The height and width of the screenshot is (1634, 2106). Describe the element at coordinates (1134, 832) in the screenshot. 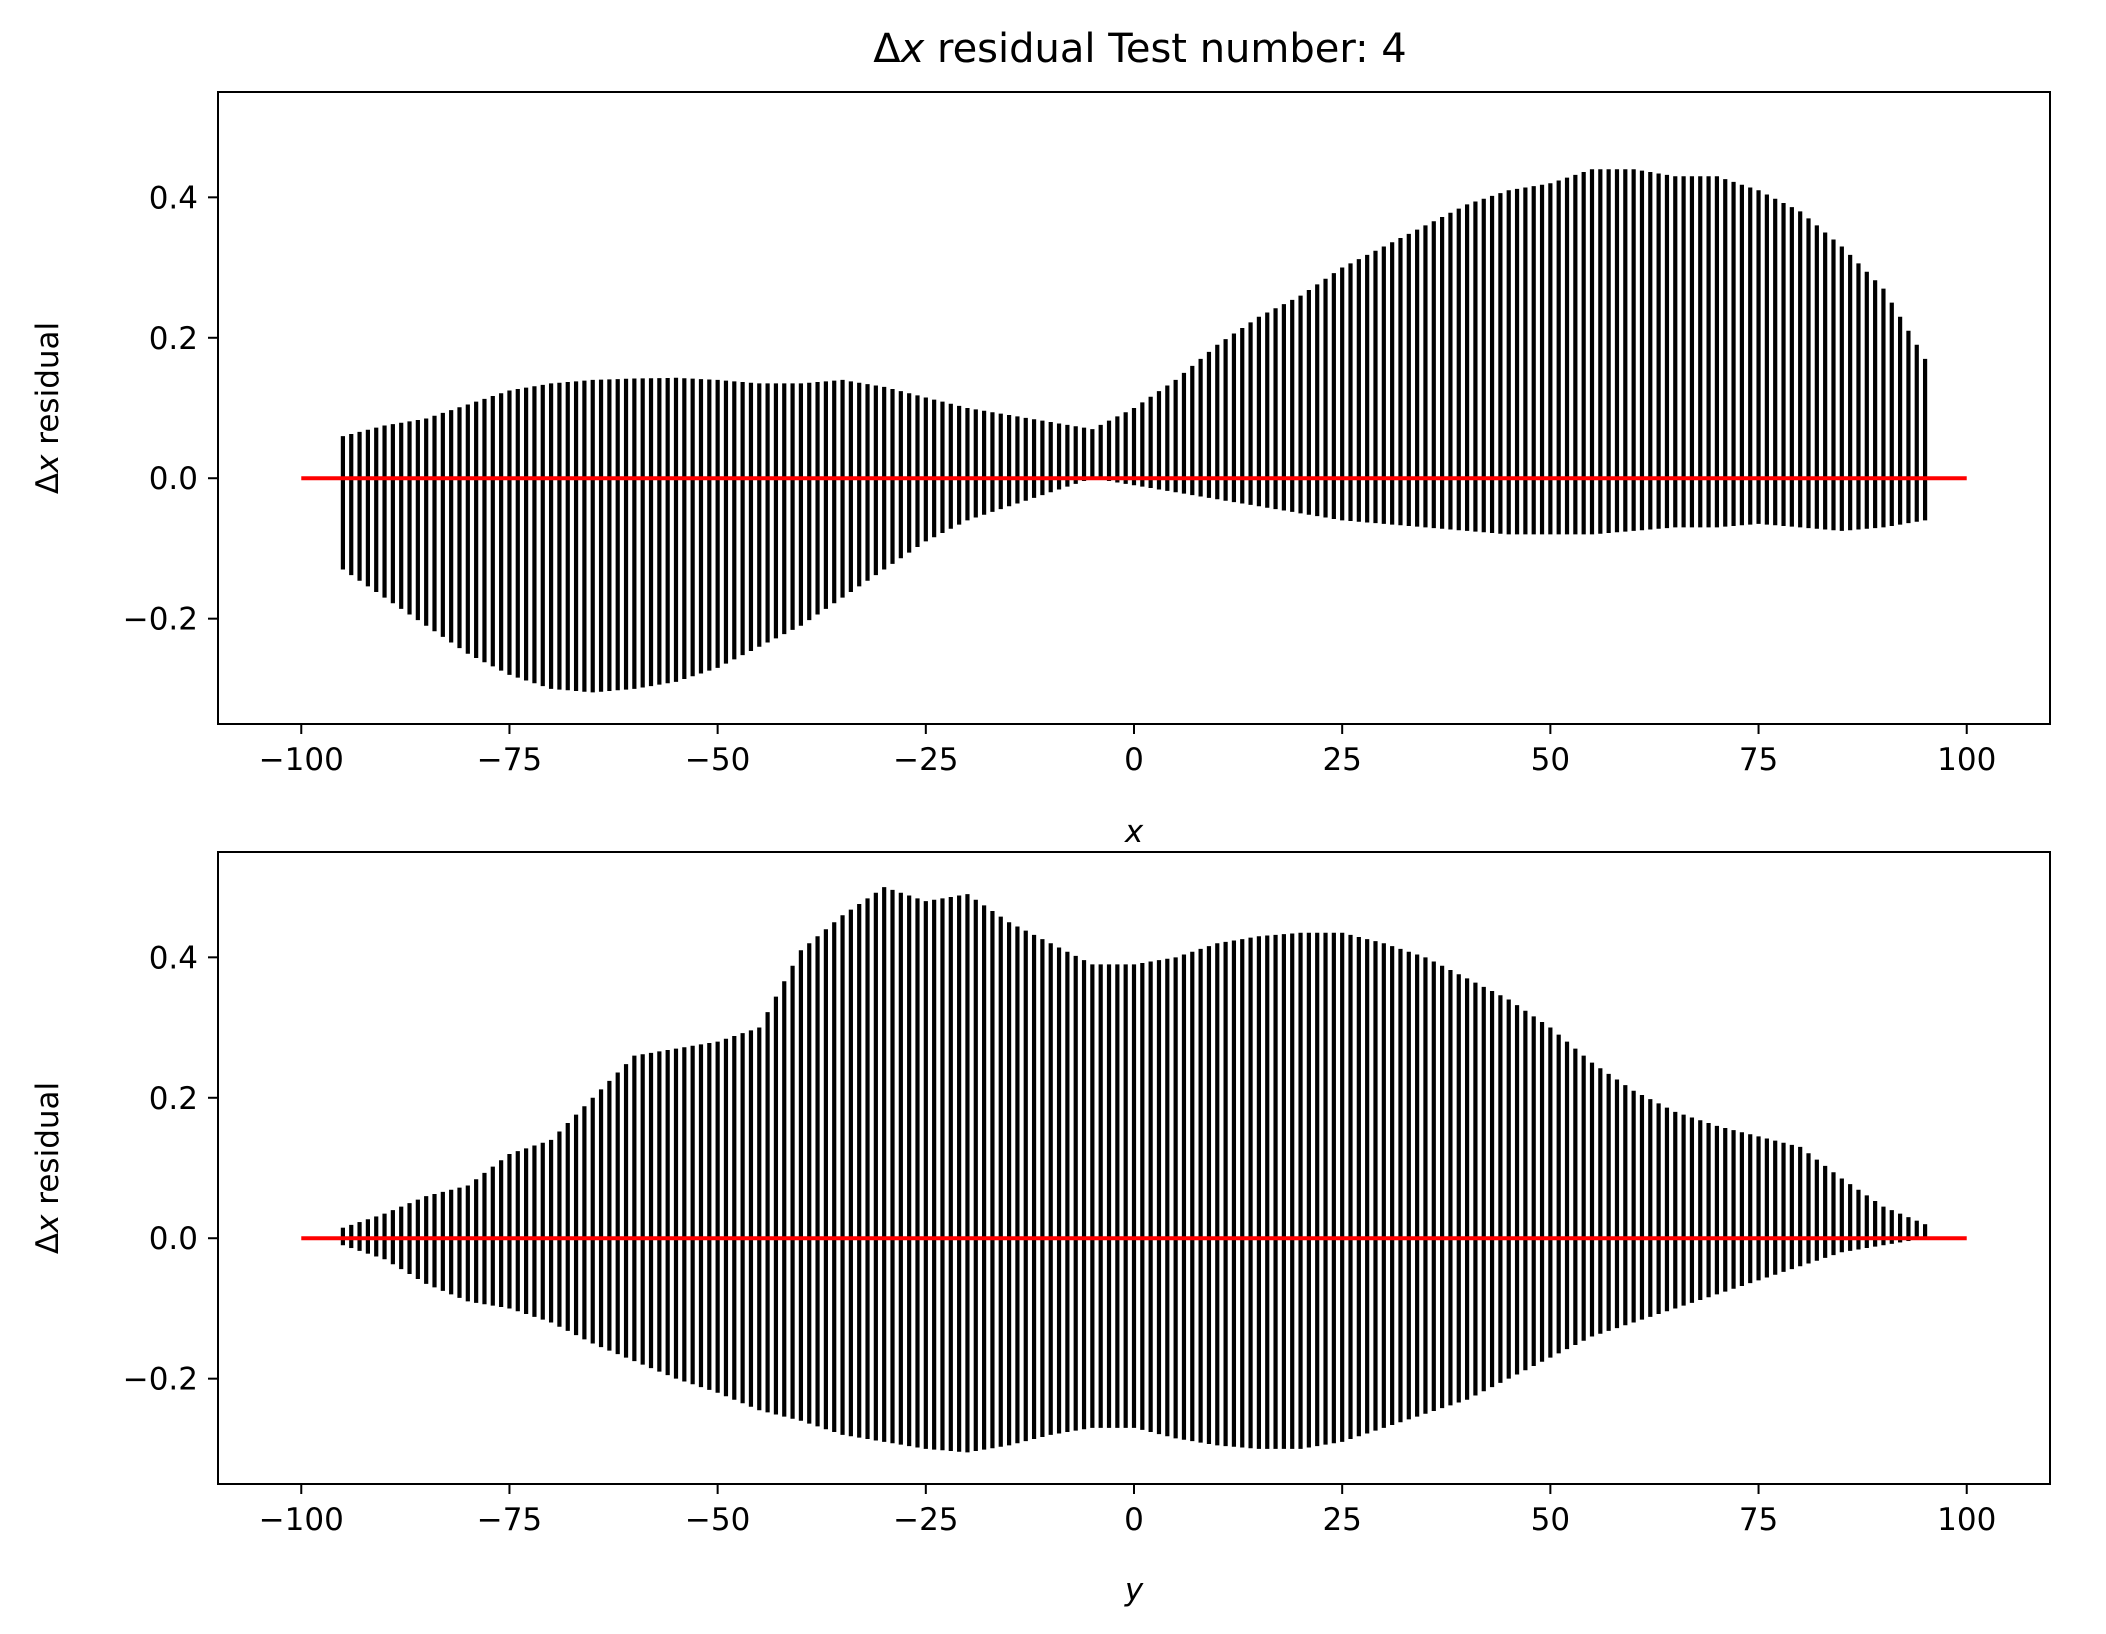

I see `x-axis-label: x` at that location.